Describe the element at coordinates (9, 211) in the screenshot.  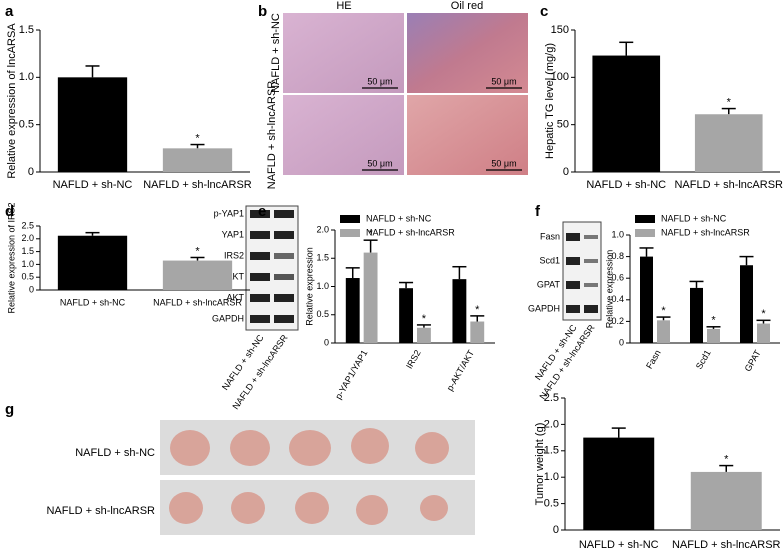
I see `panel-letter: d` at that location.